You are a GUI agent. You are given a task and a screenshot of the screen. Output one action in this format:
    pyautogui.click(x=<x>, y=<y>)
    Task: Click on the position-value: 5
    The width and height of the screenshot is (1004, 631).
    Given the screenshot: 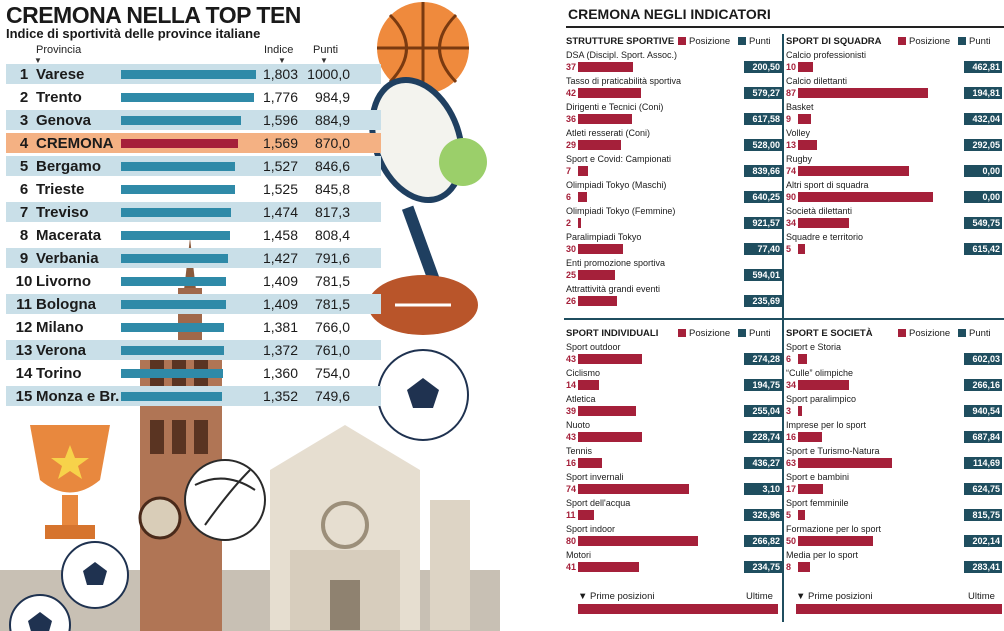 What is the action you would take?
    pyautogui.click(x=789, y=515)
    